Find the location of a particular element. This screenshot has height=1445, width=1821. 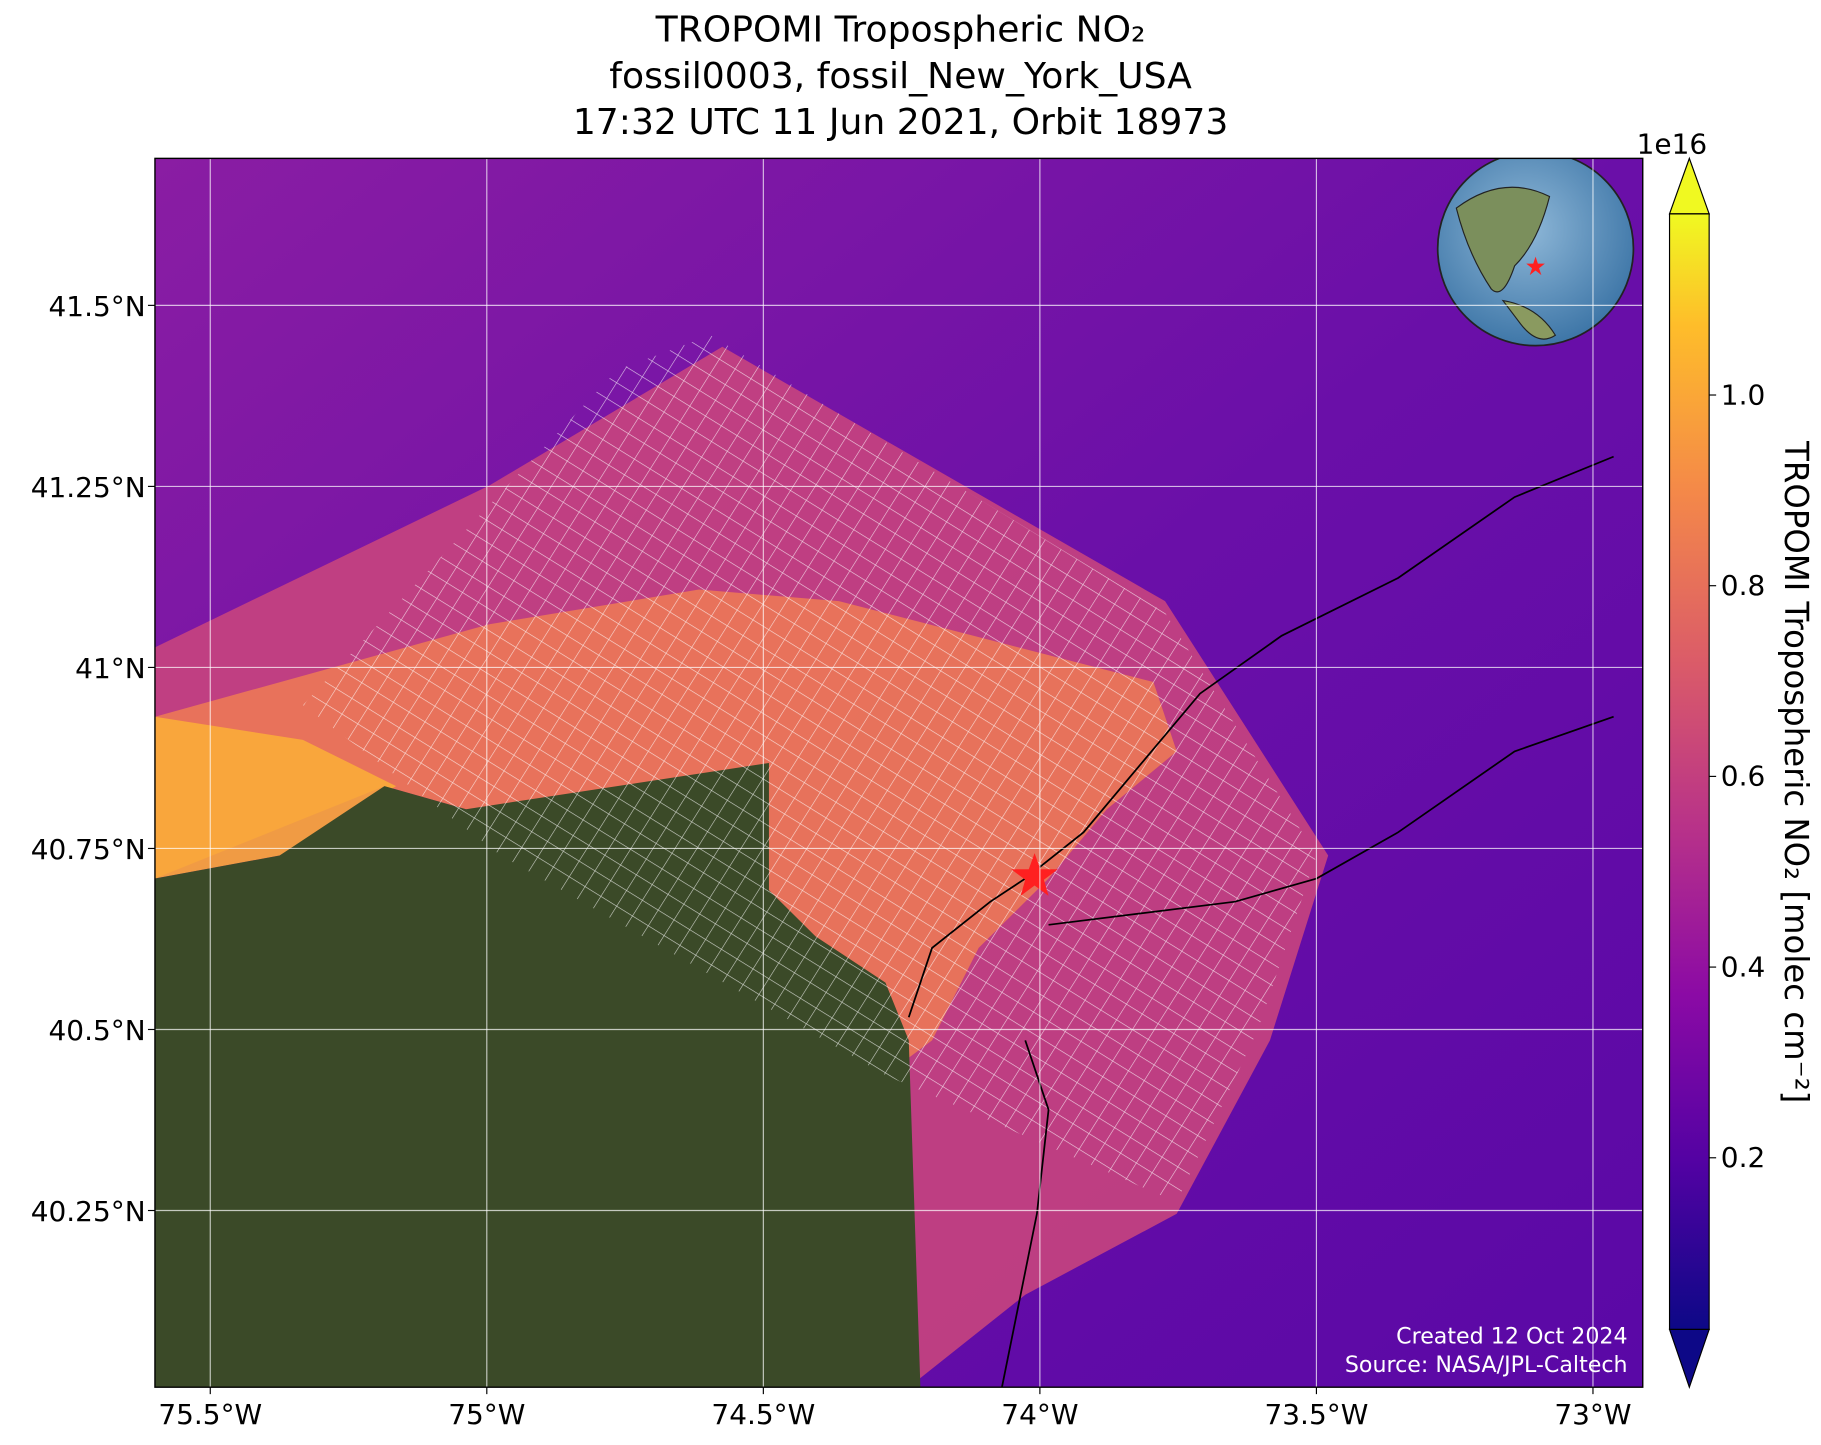

x-tick-label: 74.5°W is located at coordinates (763, 1414).